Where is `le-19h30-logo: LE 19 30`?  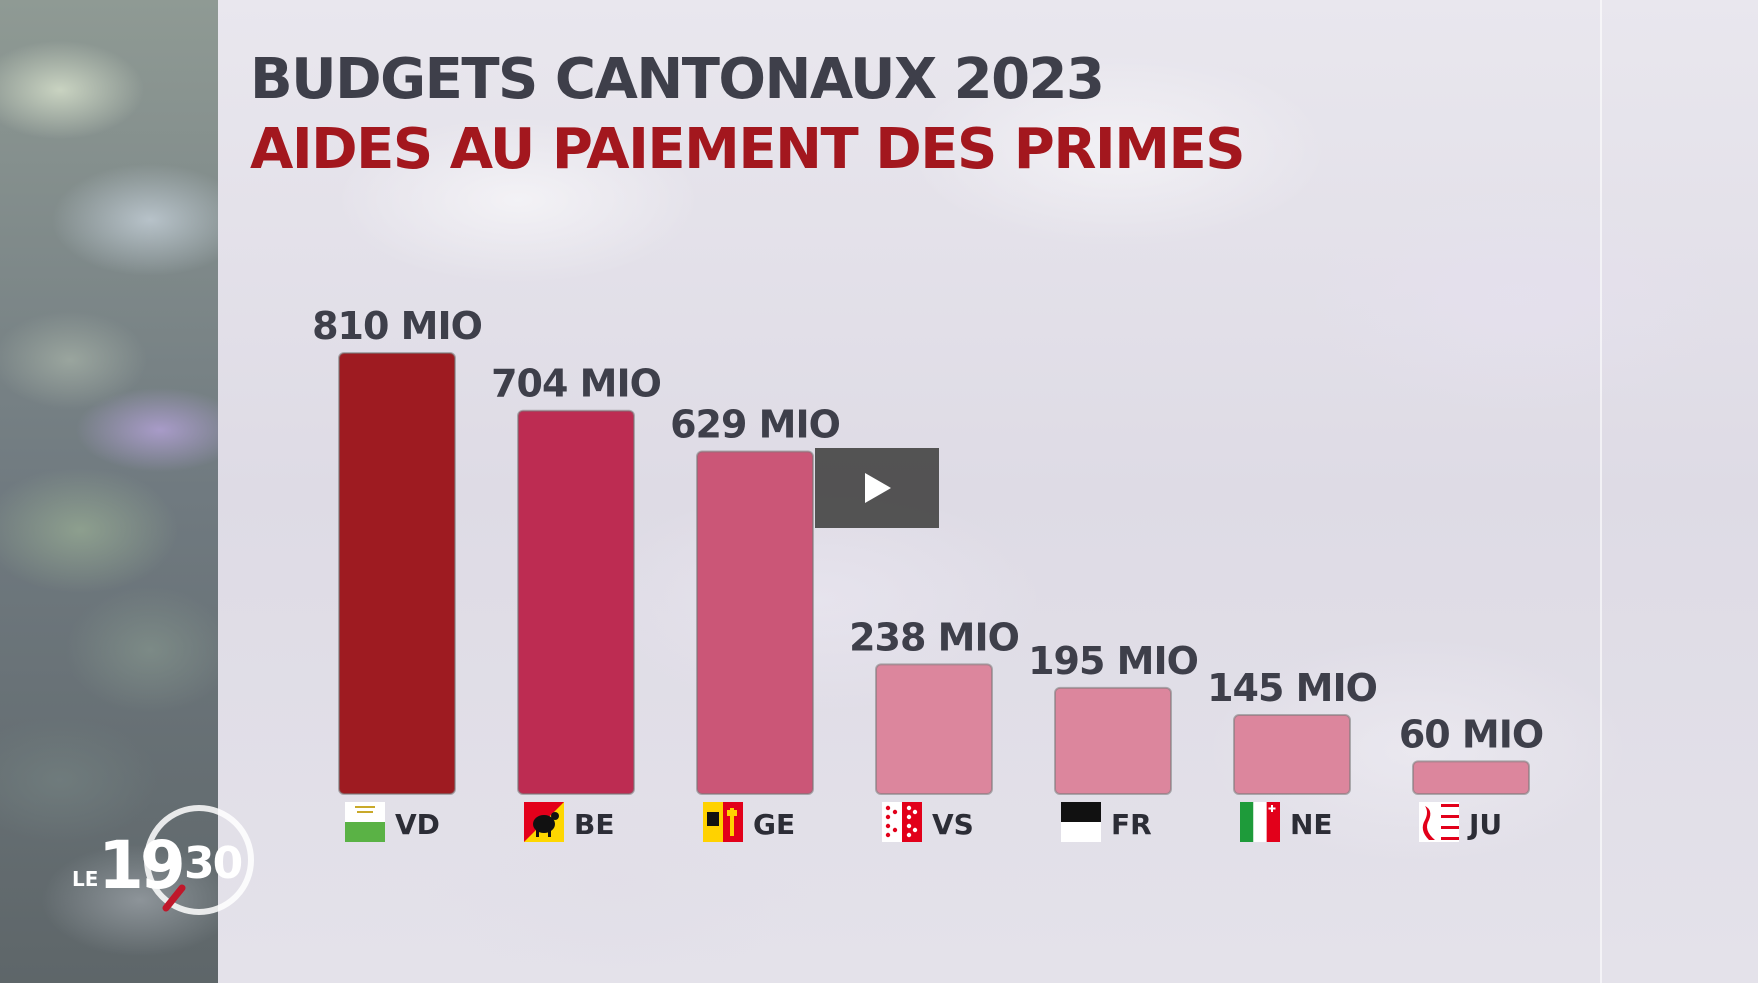
le-19h30-logo: LE 19 30 is located at coordinates (163, 860).